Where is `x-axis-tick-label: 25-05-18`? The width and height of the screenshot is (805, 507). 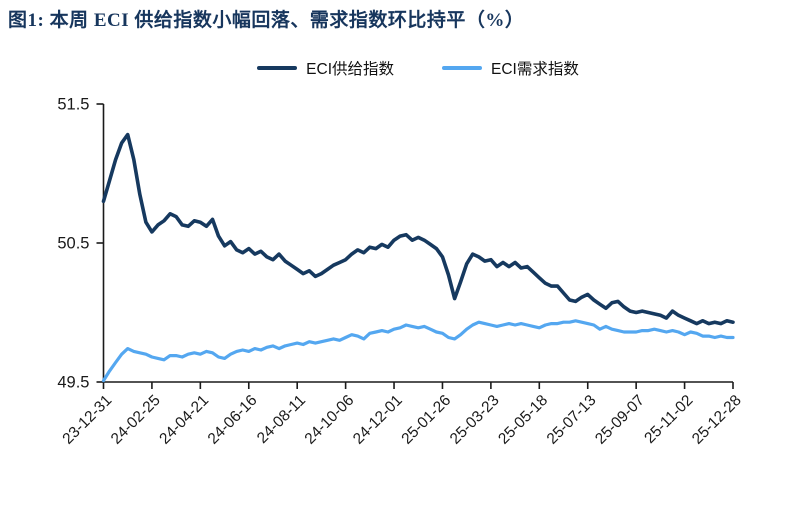
x-axis-tick-label: 25-05-18 is located at coordinates (523, 420).